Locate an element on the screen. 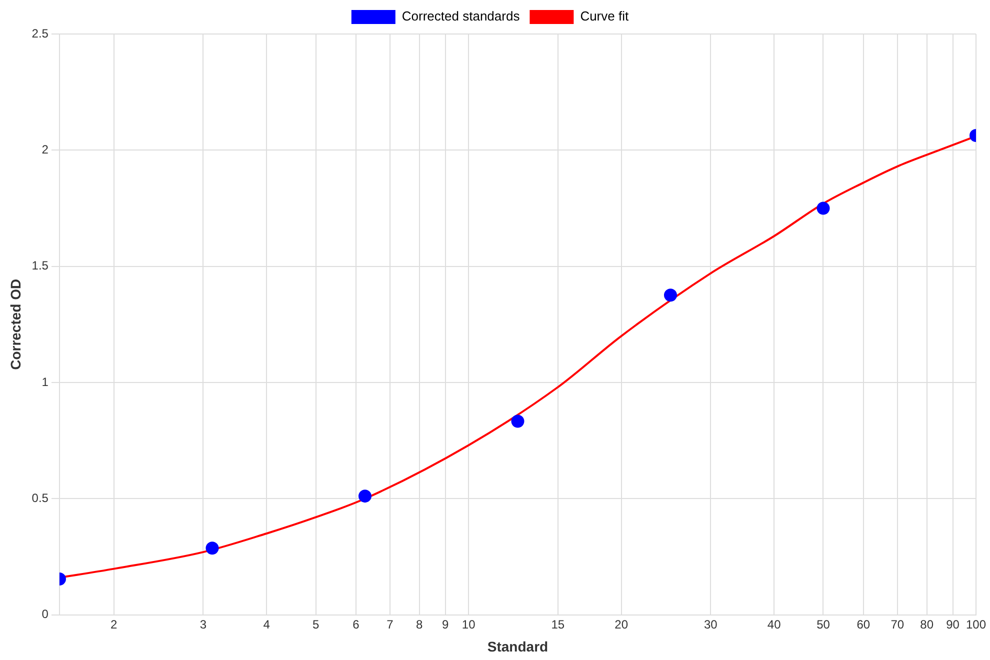  x-axis-title: Standard is located at coordinates (517, 646).